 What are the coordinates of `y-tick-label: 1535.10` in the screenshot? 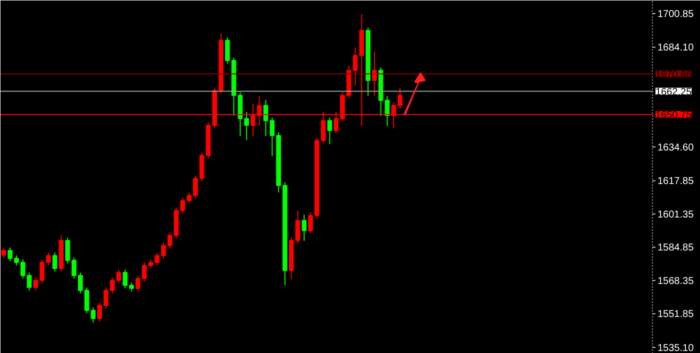 It's located at (676, 347).